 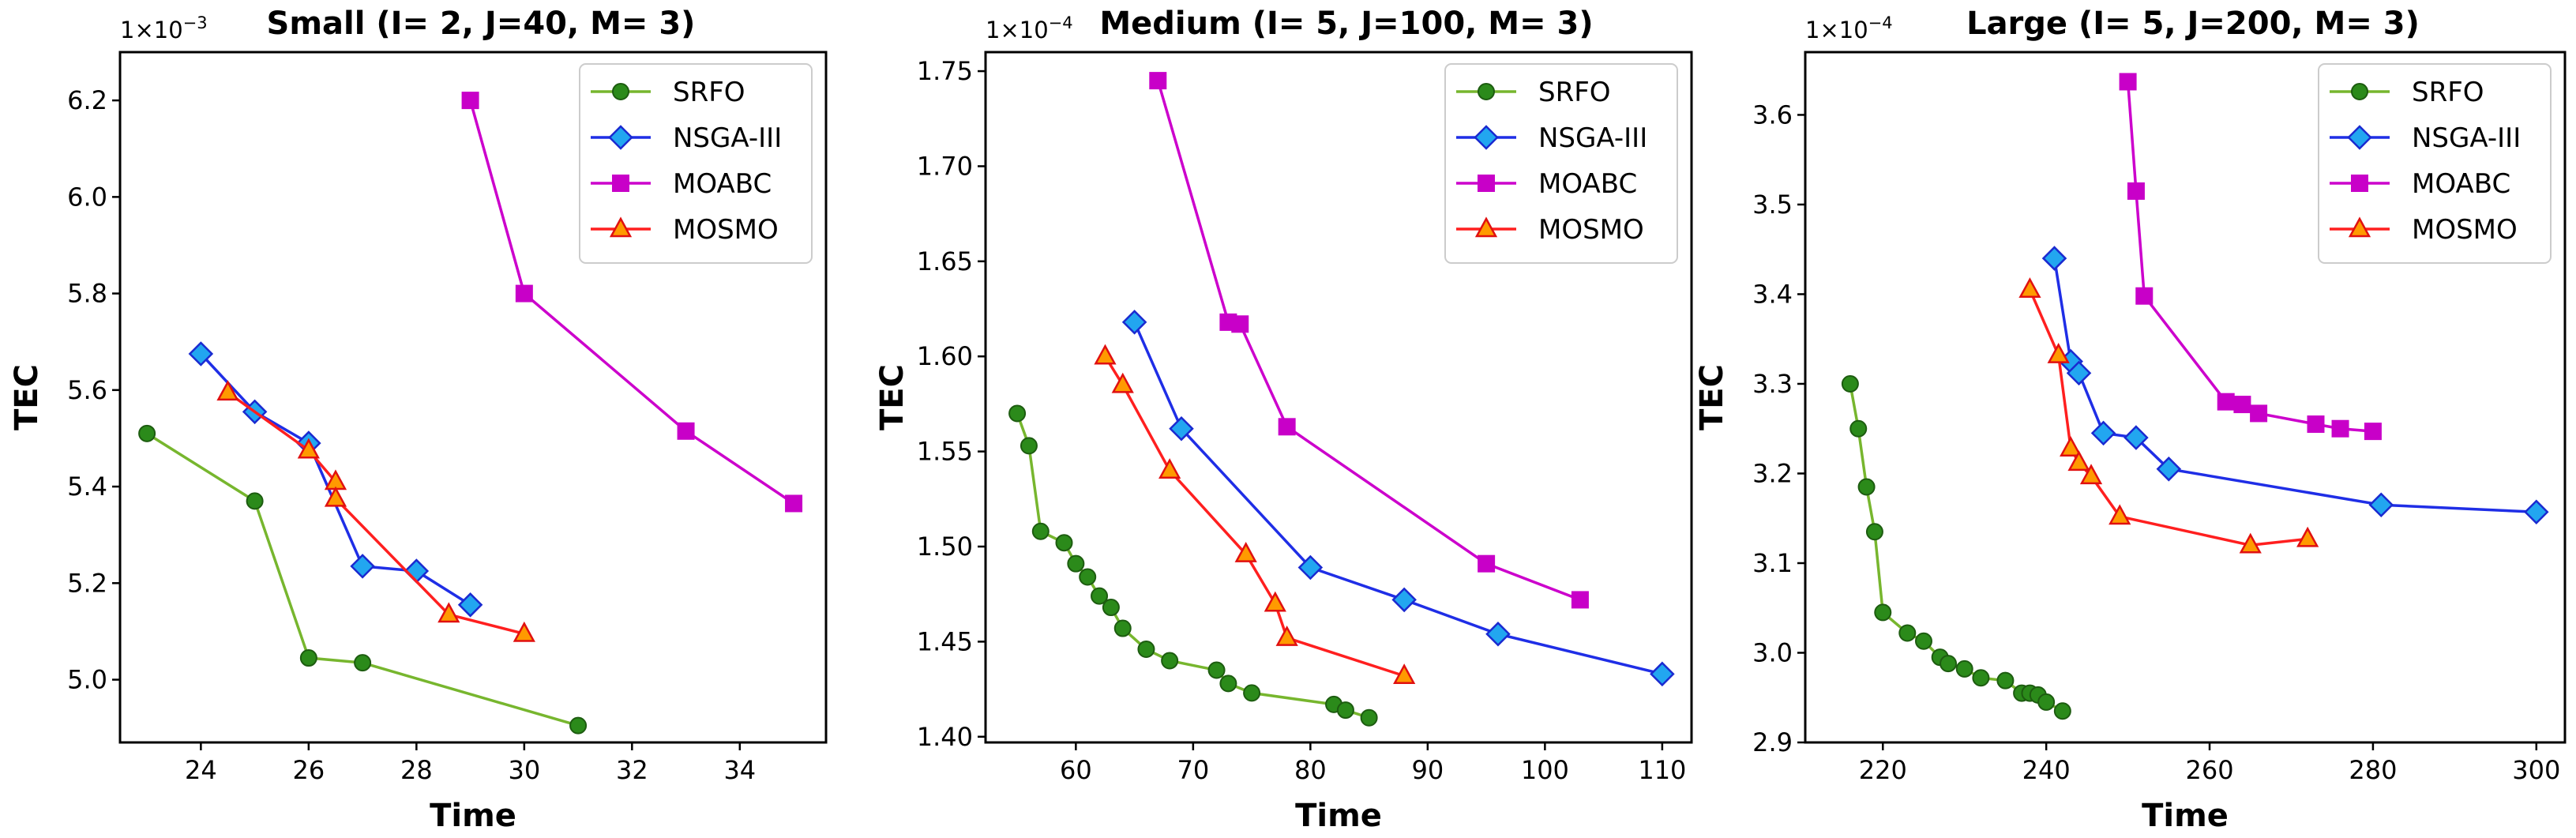 I want to click on x-tick-label: 26, so click(x=308, y=770).